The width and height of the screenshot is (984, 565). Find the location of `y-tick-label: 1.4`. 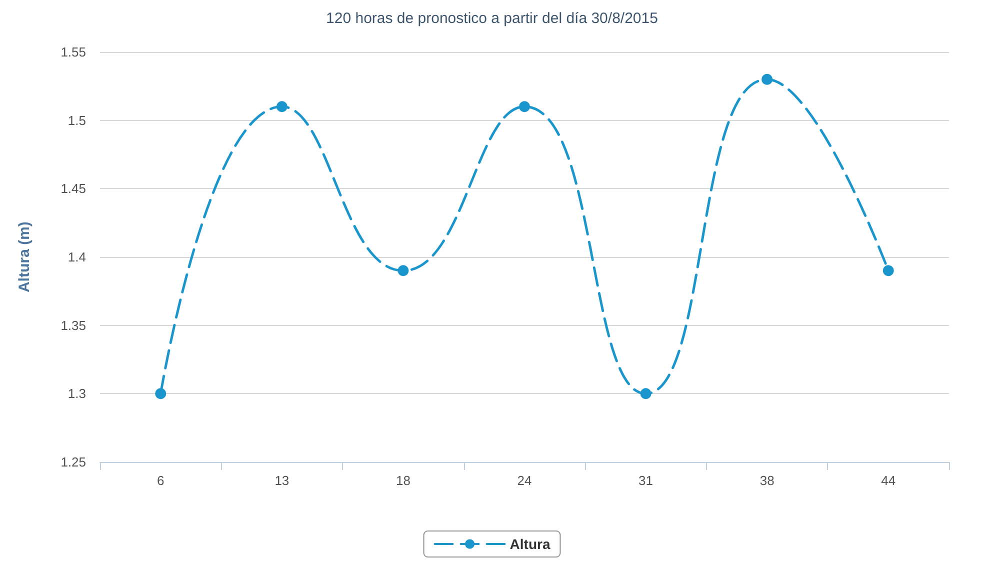

y-tick-label: 1.4 is located at coordinates (77, 257).